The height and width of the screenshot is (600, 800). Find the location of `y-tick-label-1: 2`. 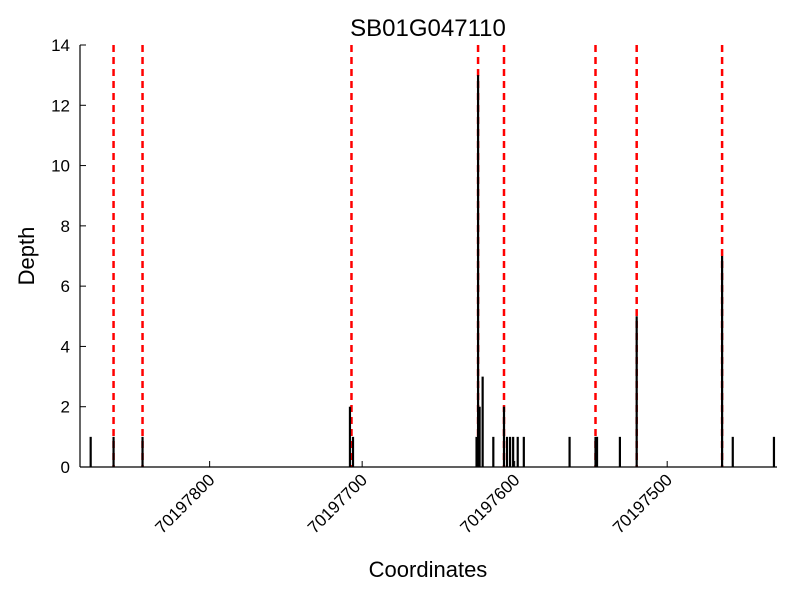

y-tick-label-1: 2 is located at coordinates (65, 407).